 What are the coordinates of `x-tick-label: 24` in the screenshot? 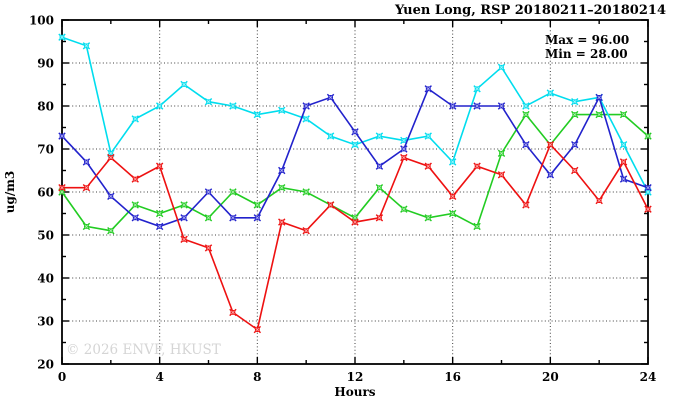 It's located at (648, 377).